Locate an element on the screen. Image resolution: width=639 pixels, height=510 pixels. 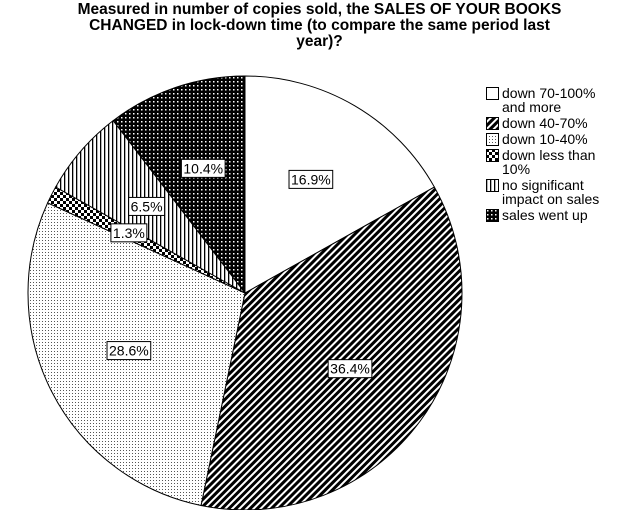
legend-item: down 40-70% is located at coordinates (561, 123).